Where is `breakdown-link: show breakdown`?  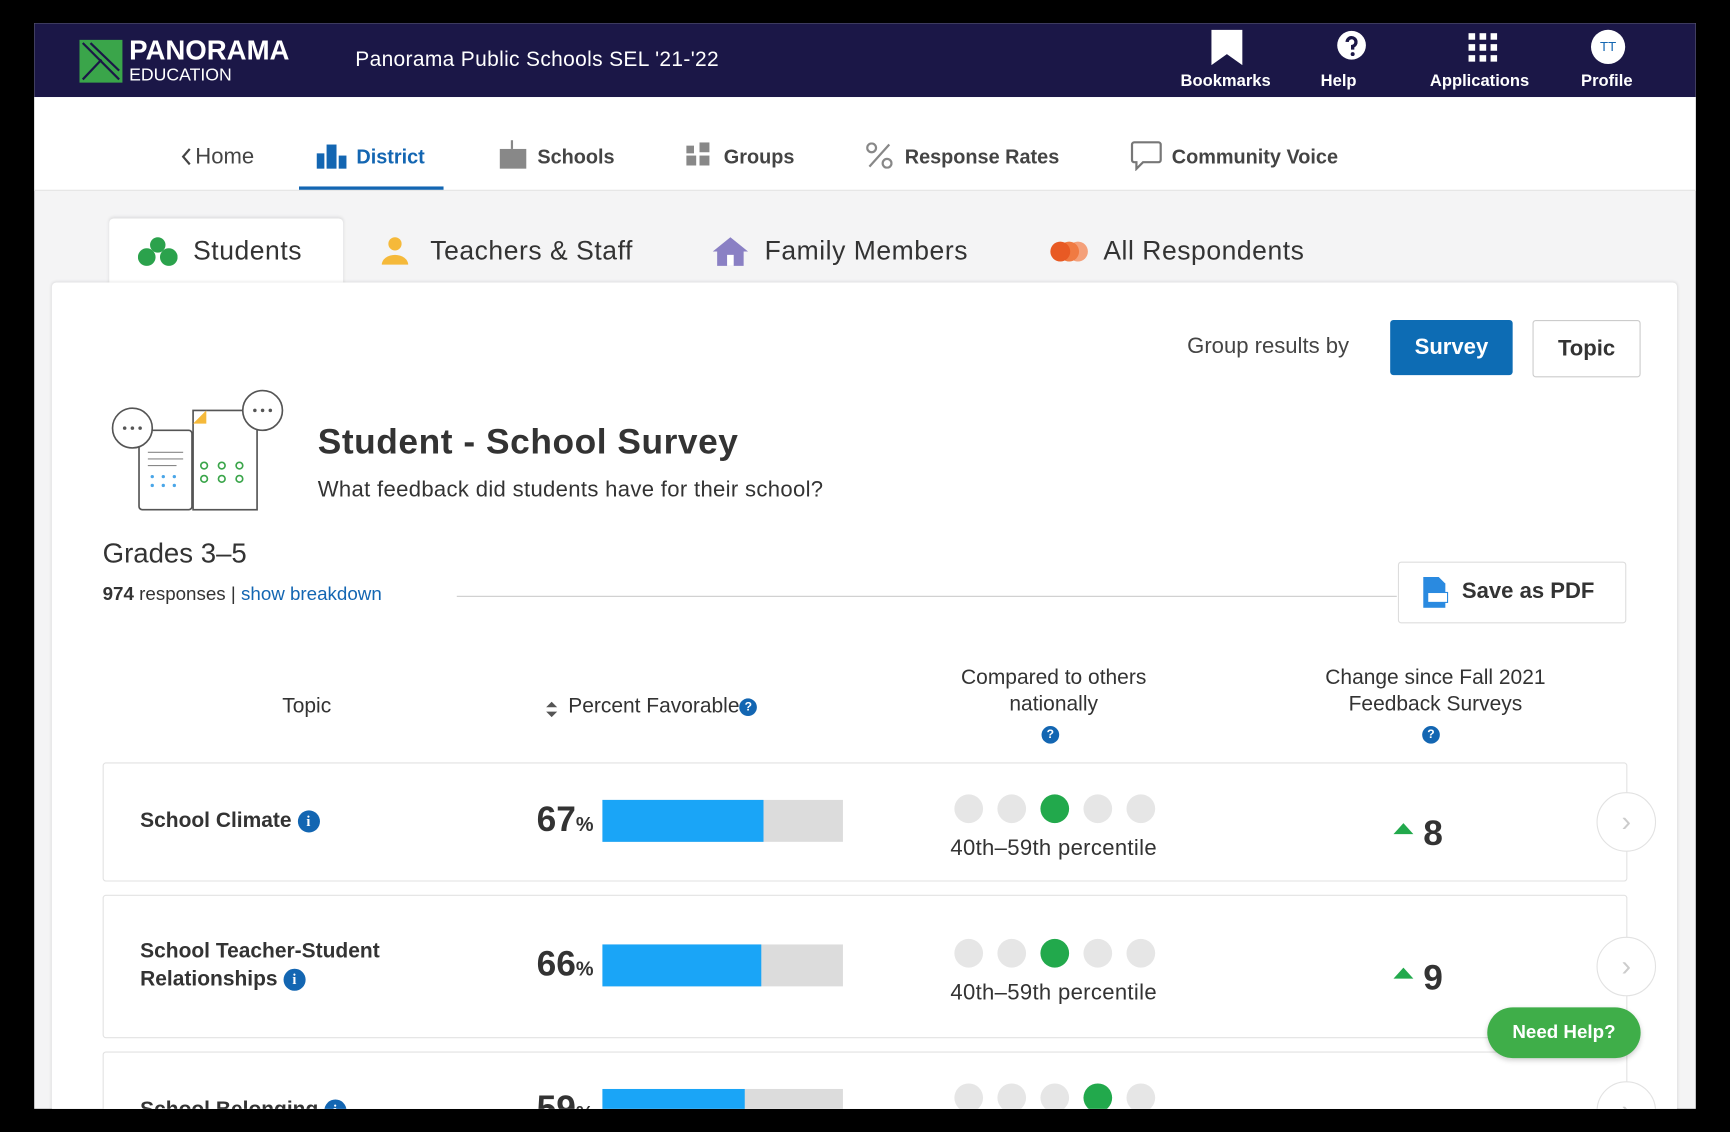
breakdown-link: show breakdown is located at coordinates (311, 594).